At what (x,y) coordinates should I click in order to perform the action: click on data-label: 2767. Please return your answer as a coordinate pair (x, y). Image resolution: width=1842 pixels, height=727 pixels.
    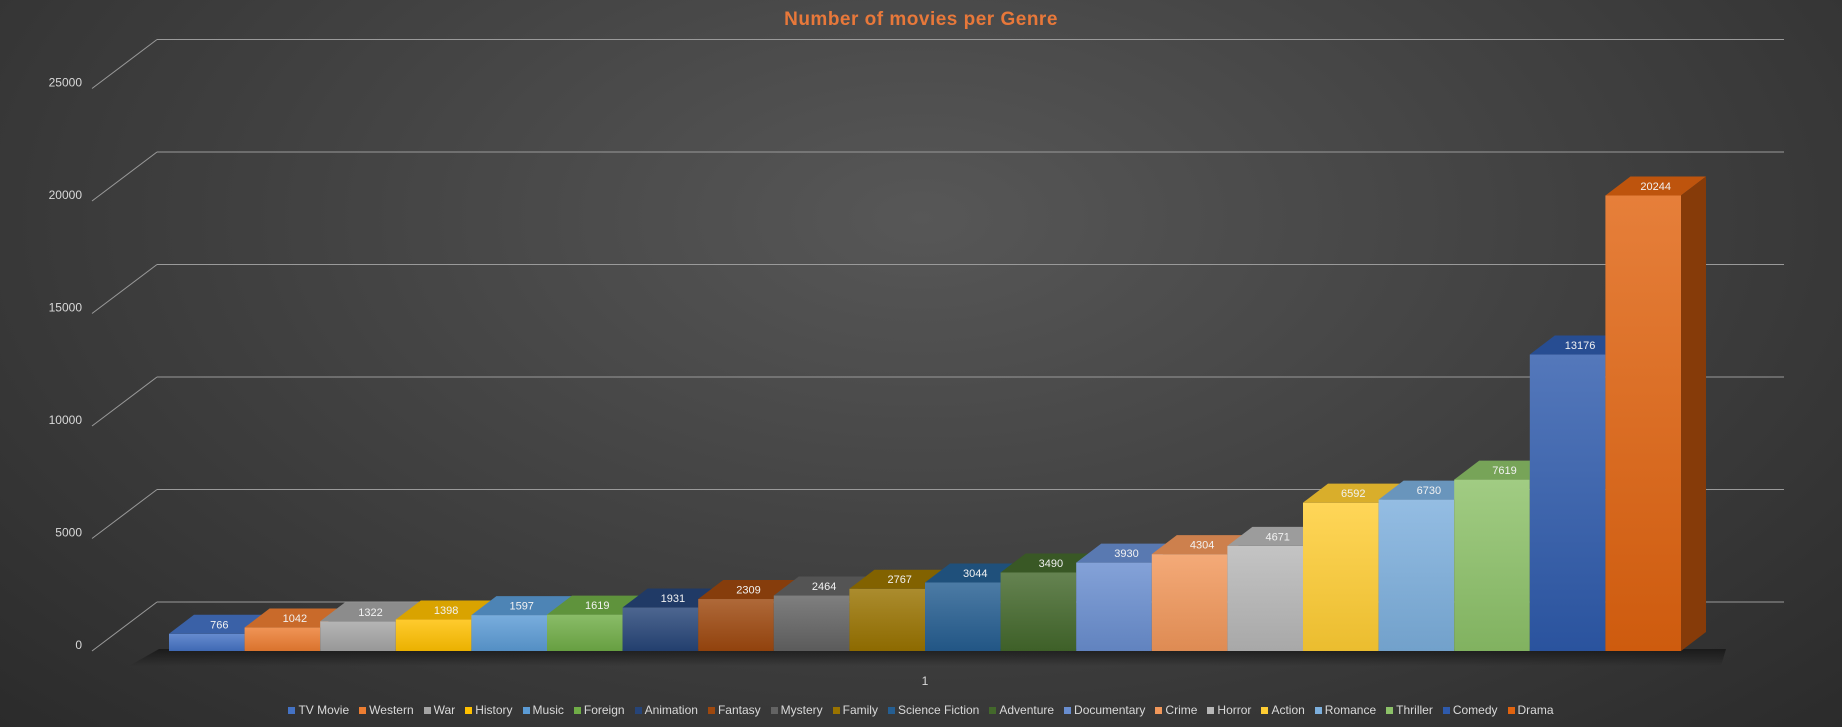
    Looking at the image, I should click on (899, 580).